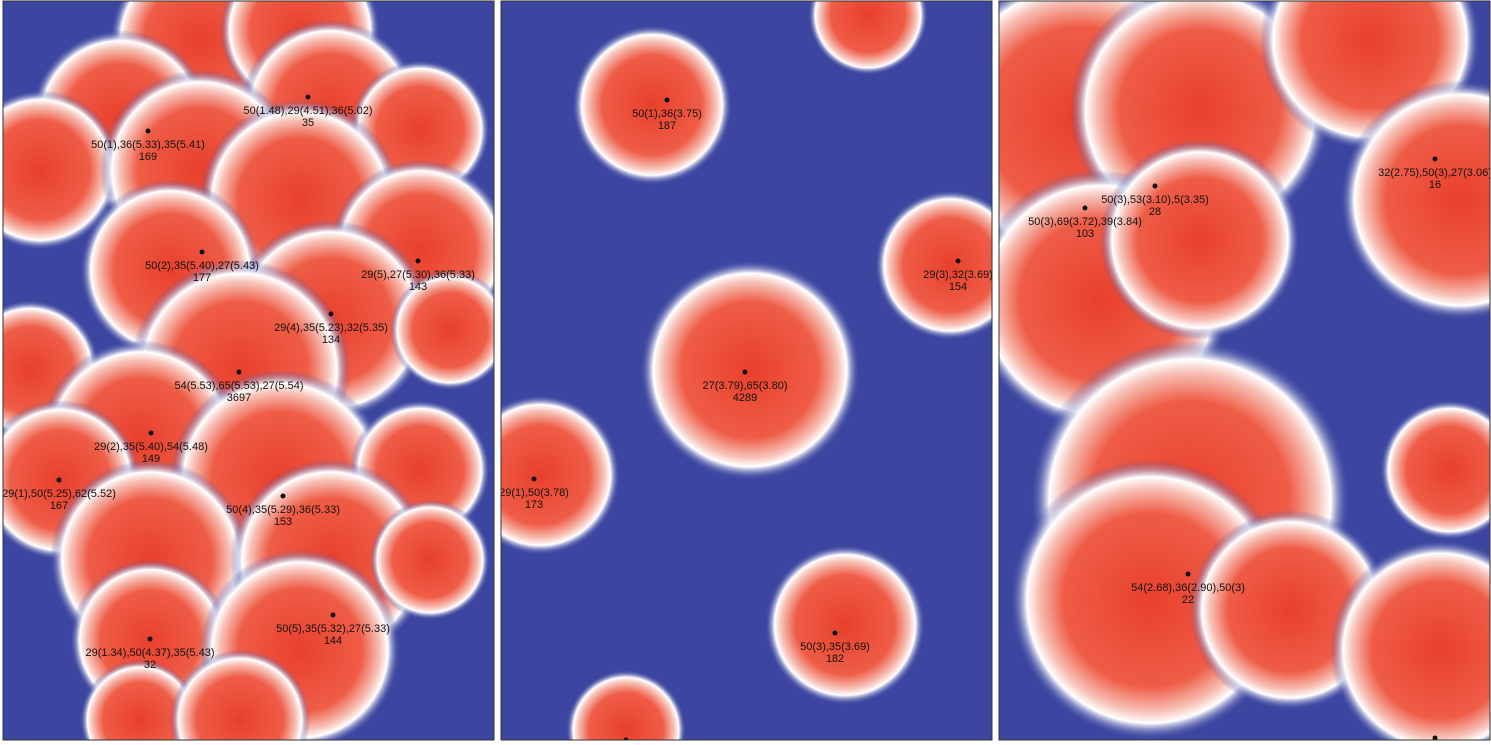  Describe the element at coordinates (534, 505) in the screenshot. I see `point-count: 173` at that location.